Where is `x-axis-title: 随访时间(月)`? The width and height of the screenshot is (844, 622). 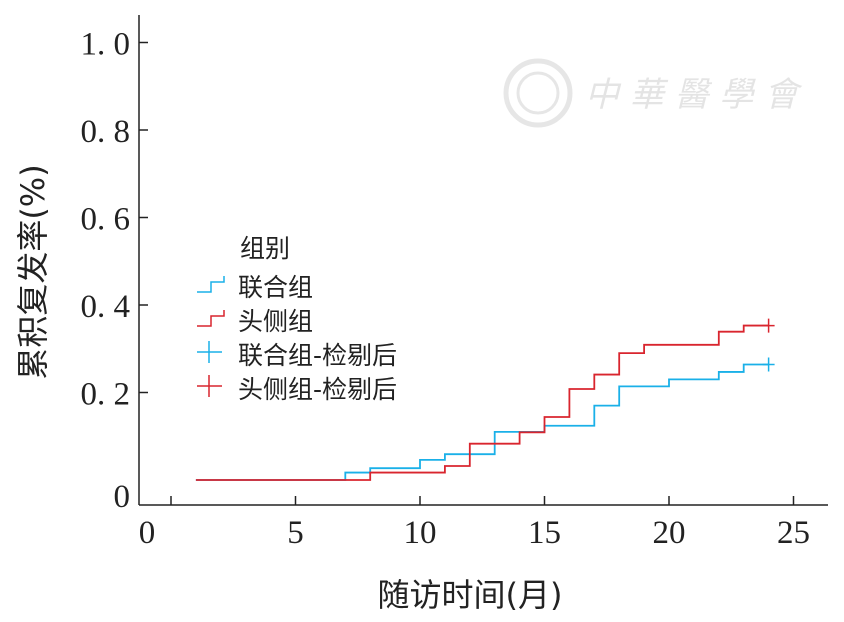
x-axis-title: 随访时间(月) is located at coordinates (470, 595).